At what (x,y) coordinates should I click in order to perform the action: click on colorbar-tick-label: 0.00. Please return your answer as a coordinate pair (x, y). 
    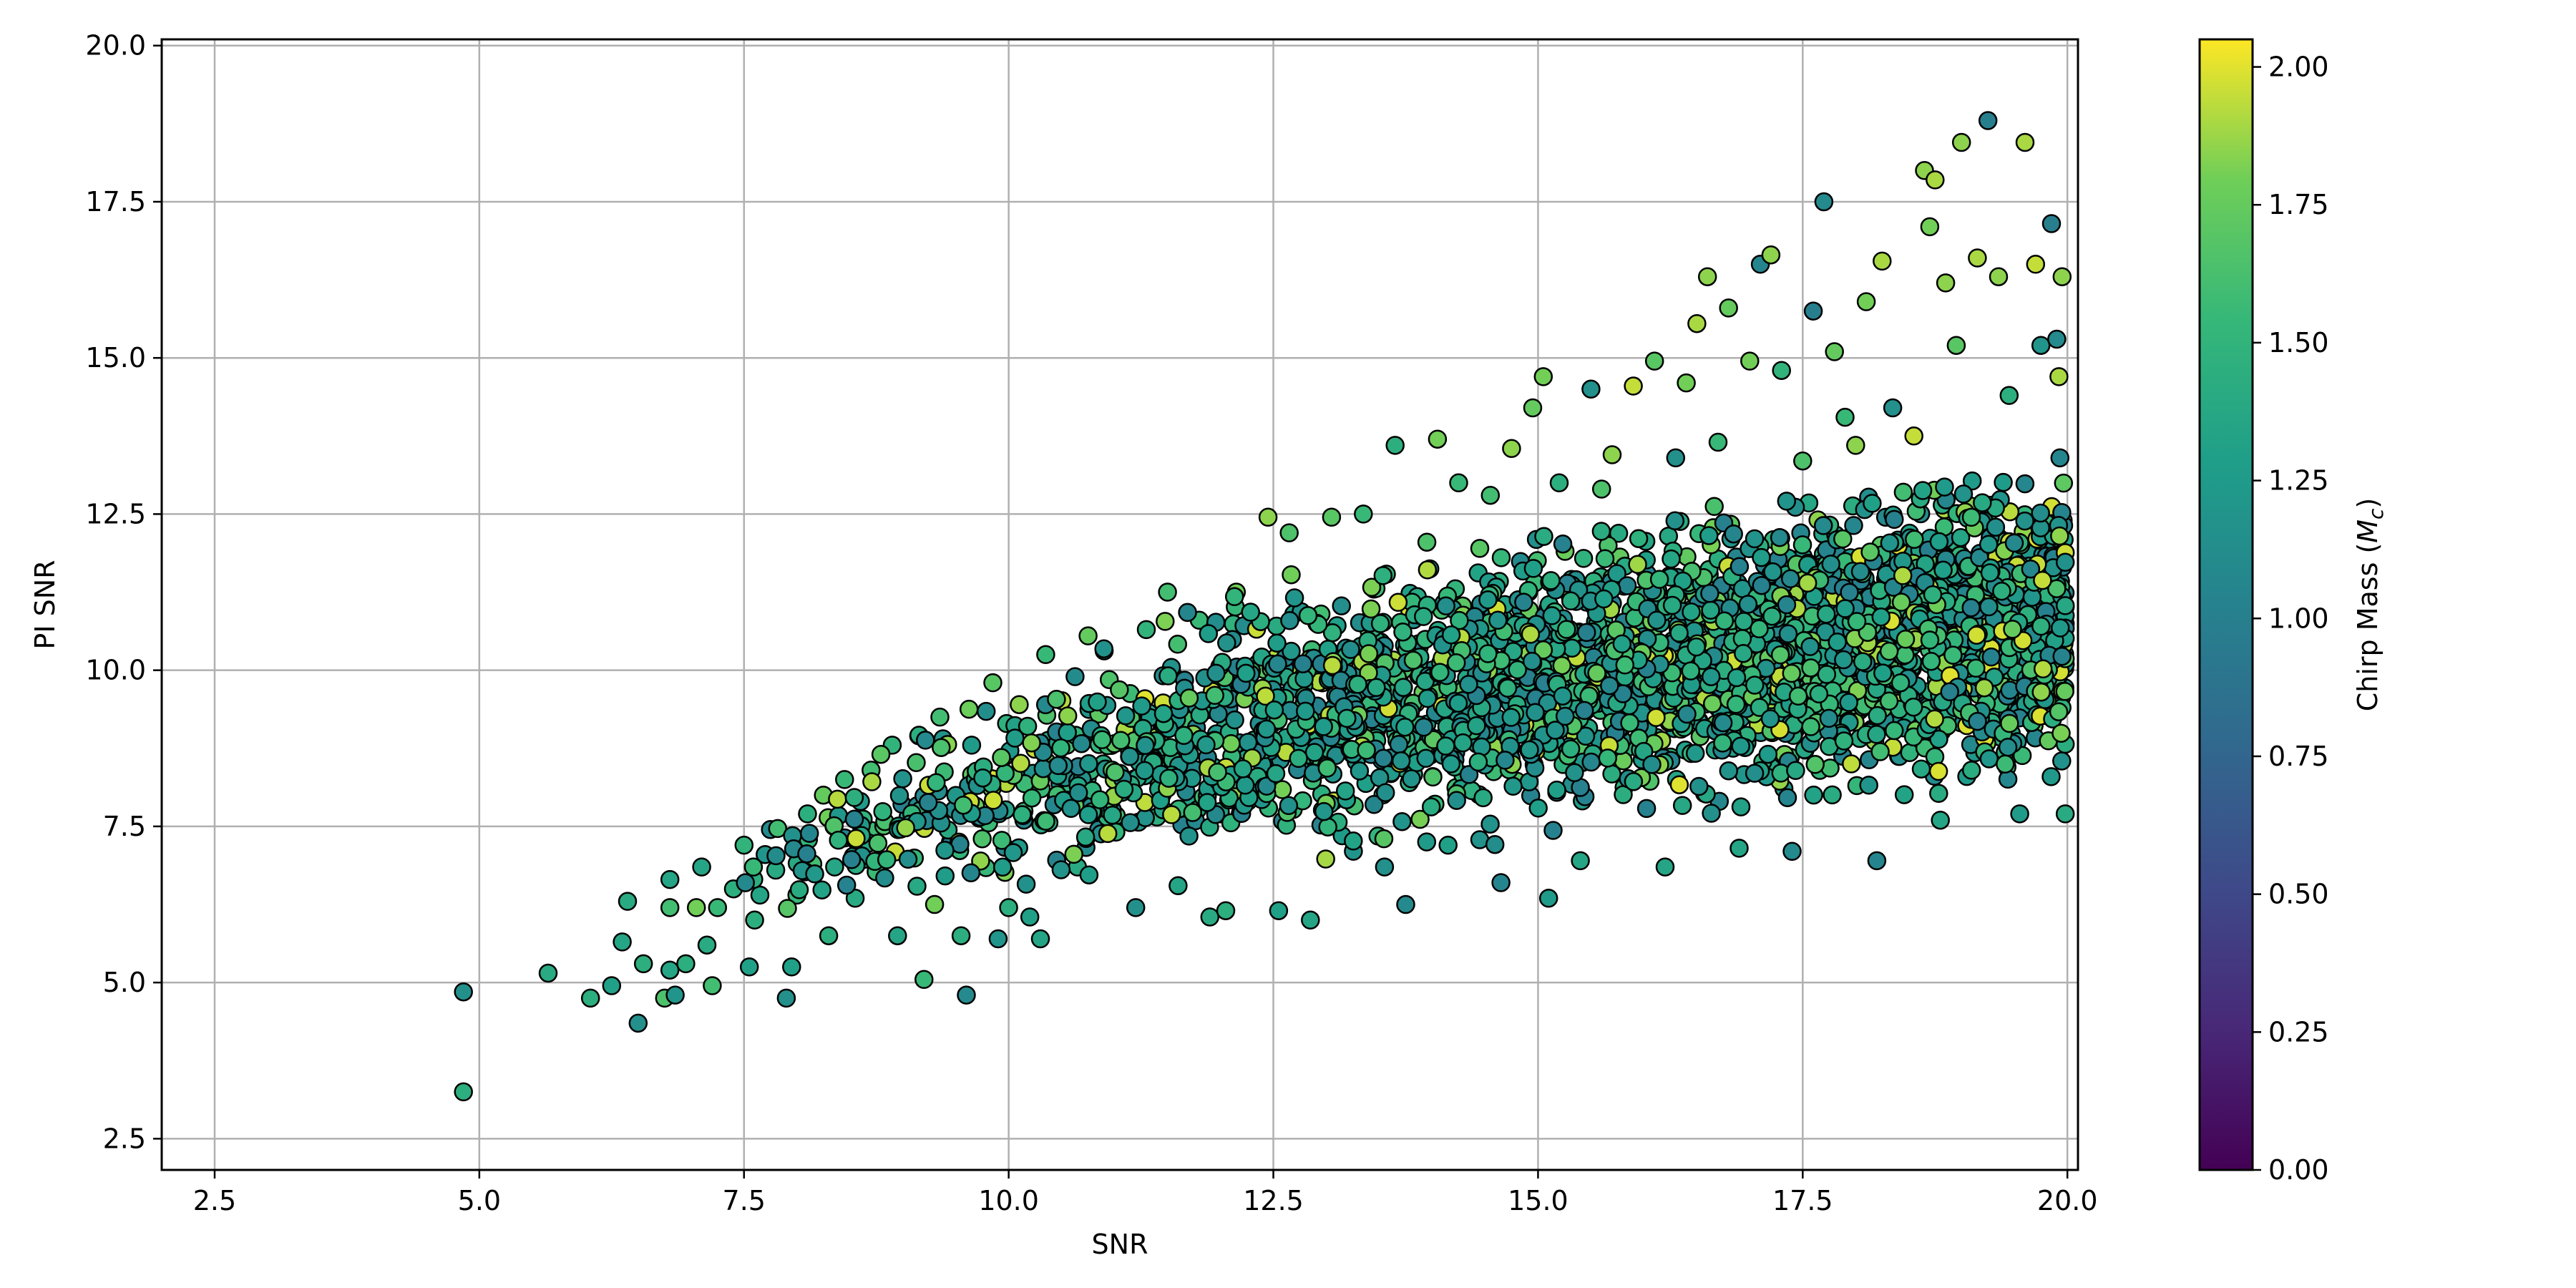
    Looking at the image, I should click on (2298, 1170).